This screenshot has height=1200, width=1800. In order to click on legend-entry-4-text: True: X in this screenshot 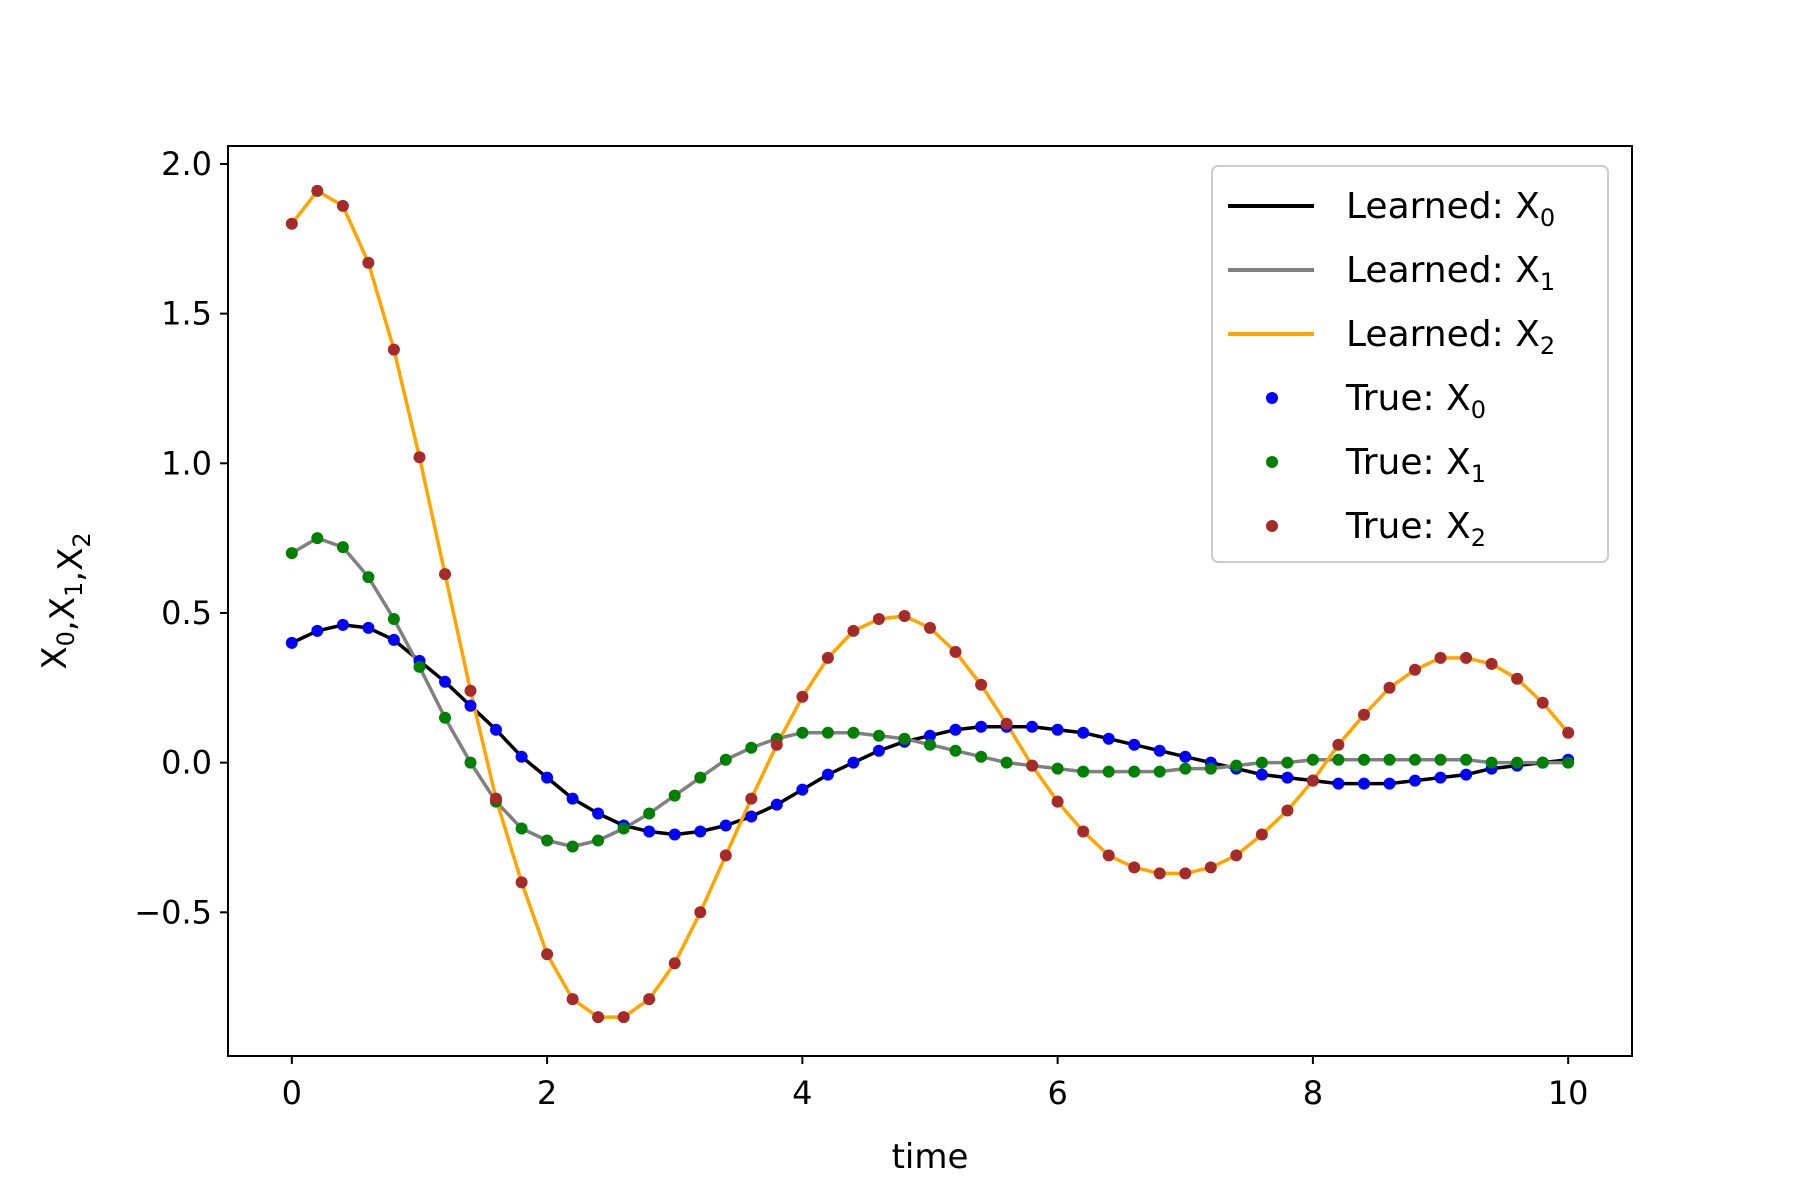, I will do `click(1408, 462)`.